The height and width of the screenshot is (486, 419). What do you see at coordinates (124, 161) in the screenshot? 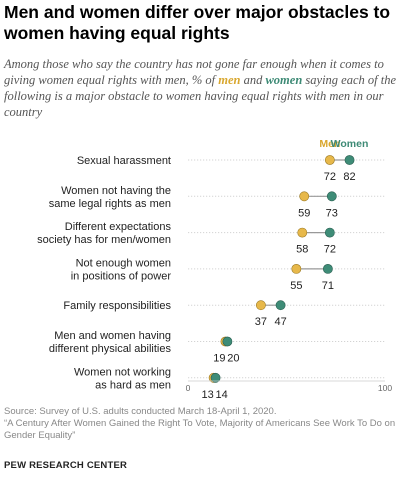
I see `category-label: Sexual harassment` at bounding box center [124, 161].